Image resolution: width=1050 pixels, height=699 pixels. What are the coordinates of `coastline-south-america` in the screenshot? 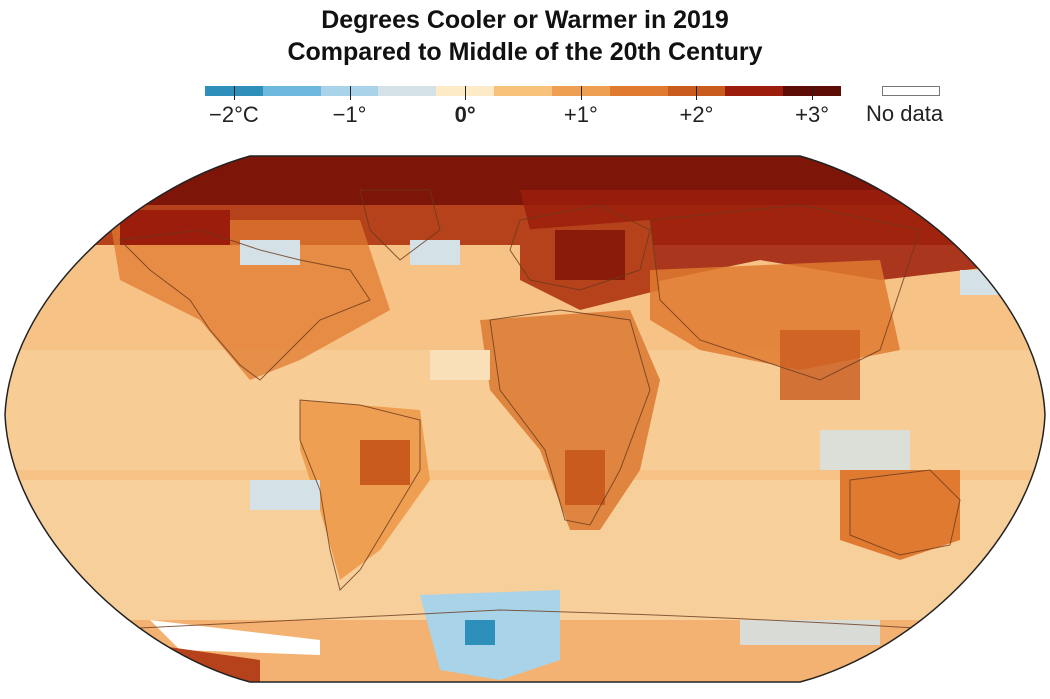 It's located at (360, 495).